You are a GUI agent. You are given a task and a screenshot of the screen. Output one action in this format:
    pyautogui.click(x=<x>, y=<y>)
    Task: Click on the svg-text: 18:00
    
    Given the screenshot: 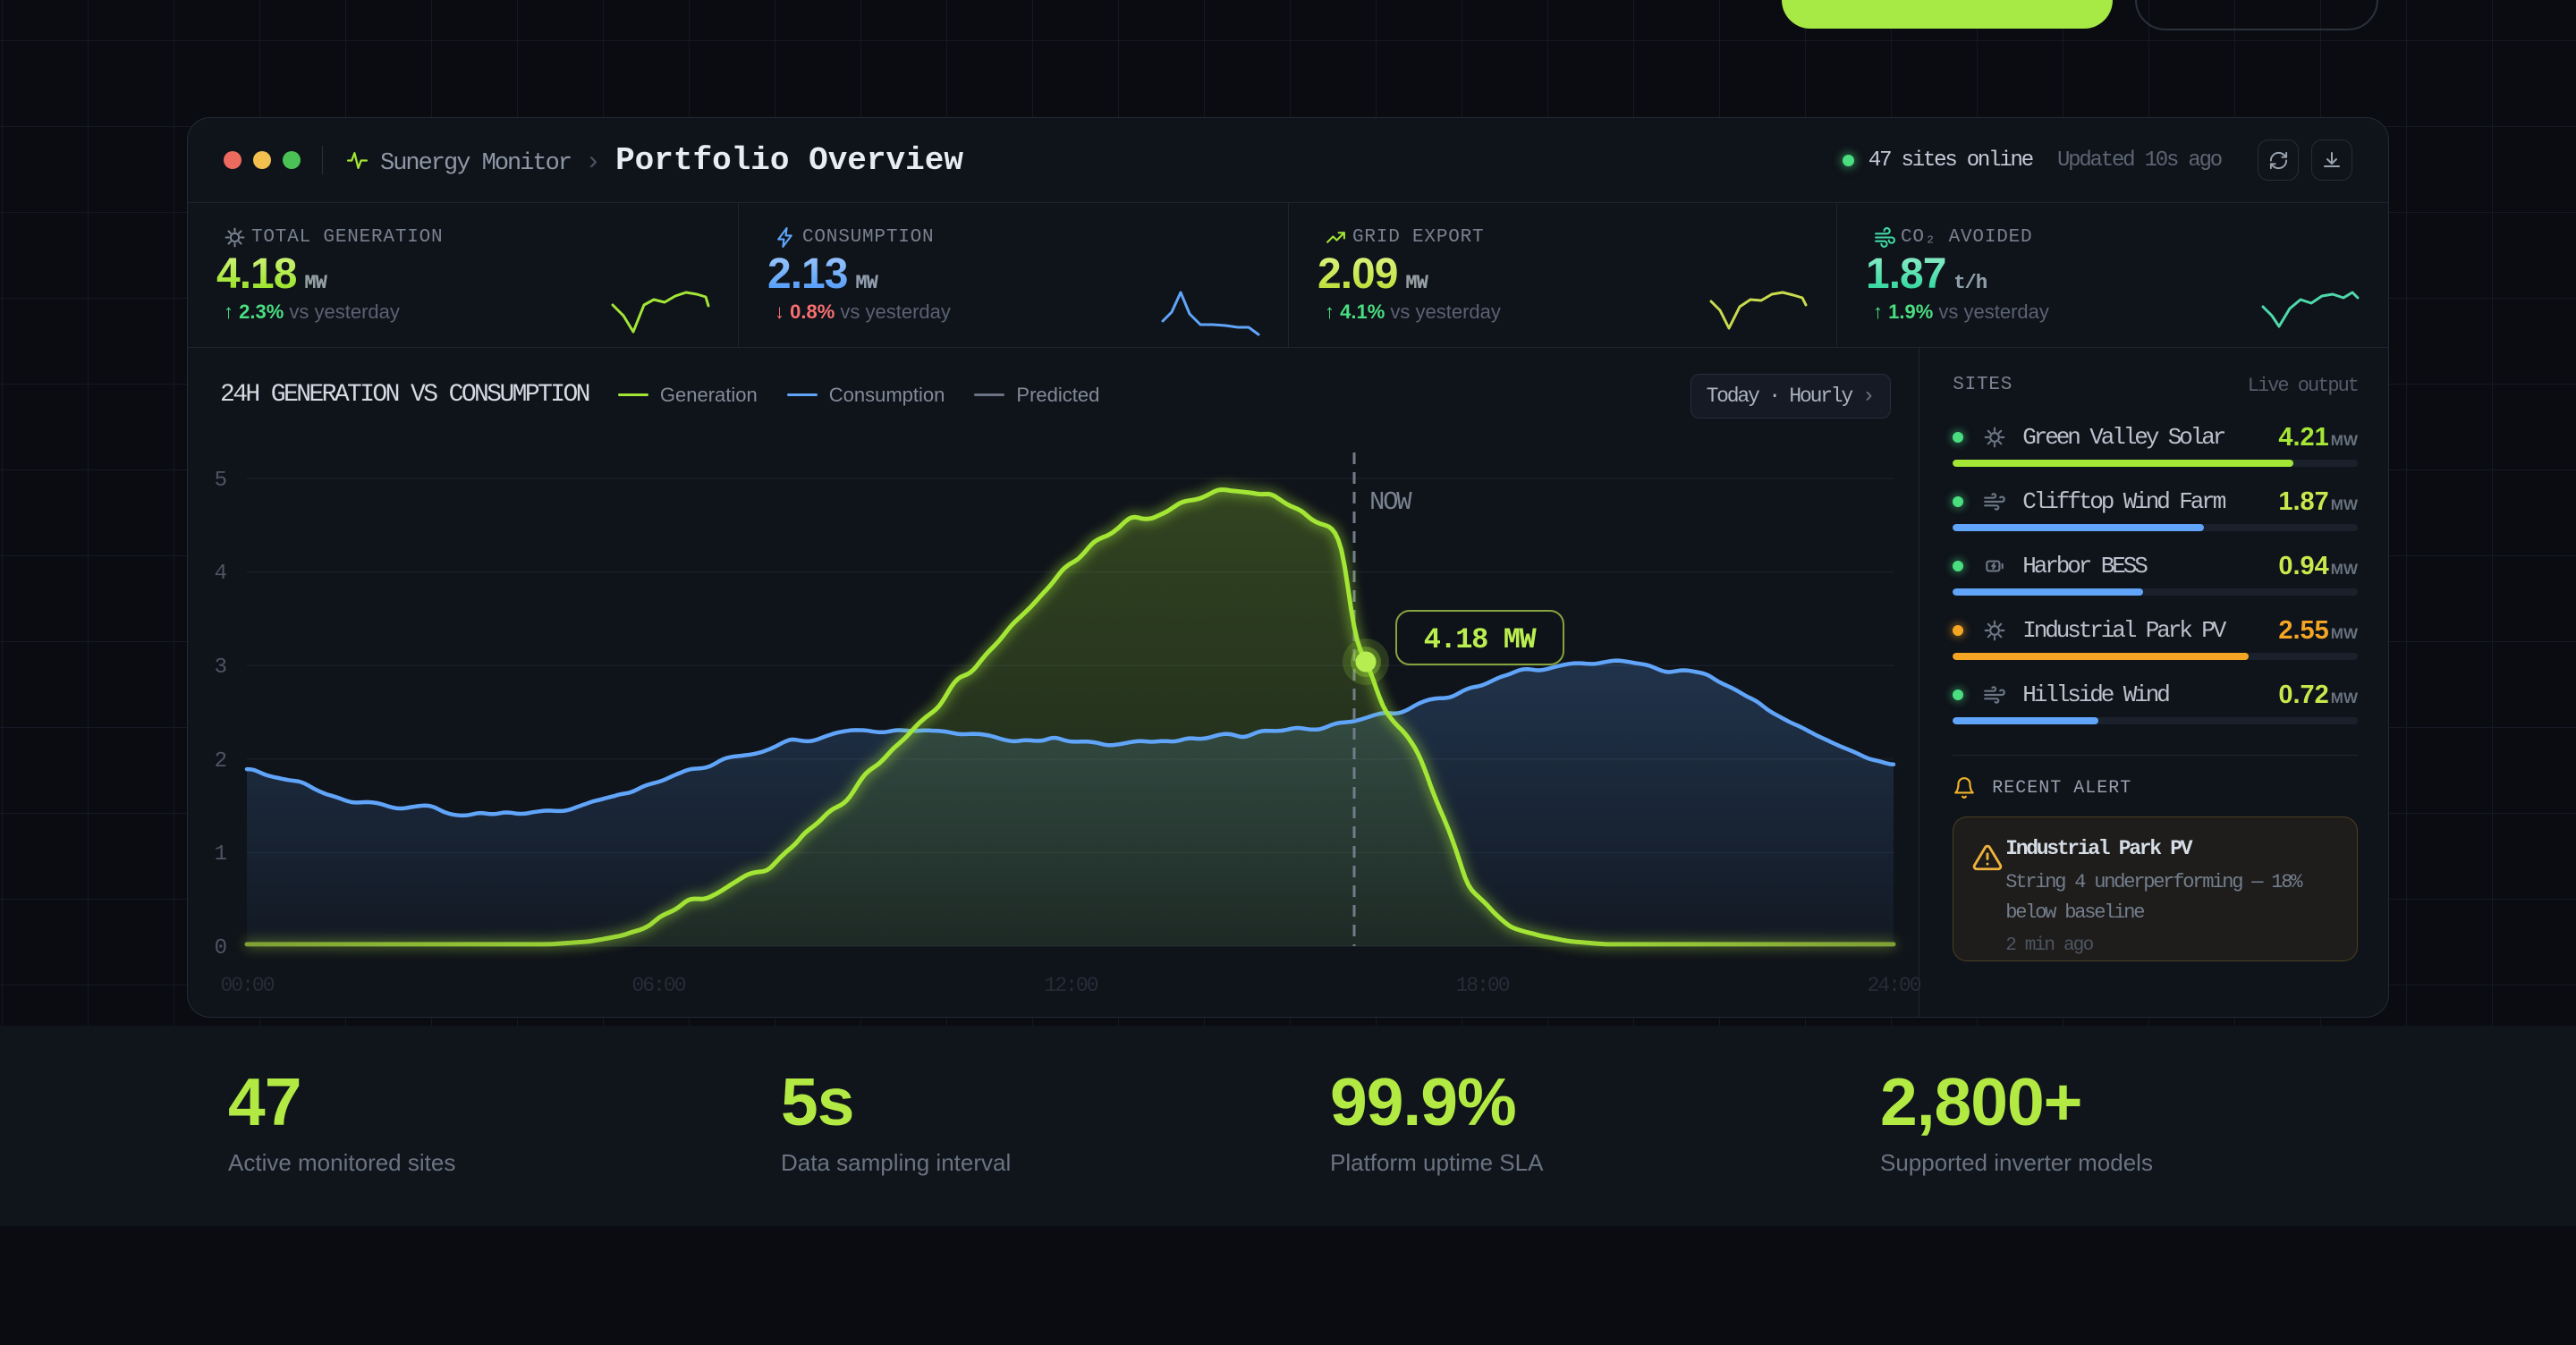 What is the action you would take?
    pyautogui.click(x=1482, y=985)
    